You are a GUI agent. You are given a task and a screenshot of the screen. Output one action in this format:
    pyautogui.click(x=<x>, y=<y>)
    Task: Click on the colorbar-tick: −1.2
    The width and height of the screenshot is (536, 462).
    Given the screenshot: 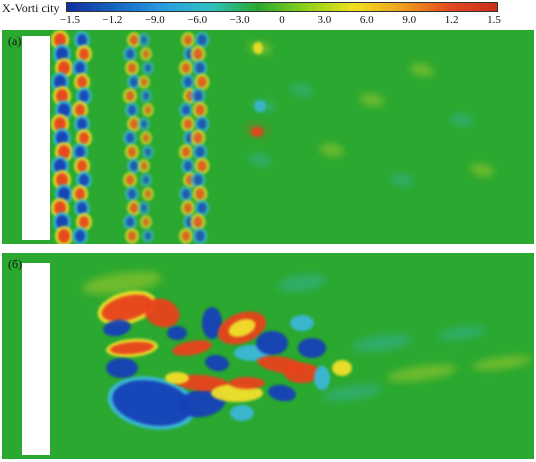 What is the action you would take?
    pyautogui.click(x=112, y=20)
    